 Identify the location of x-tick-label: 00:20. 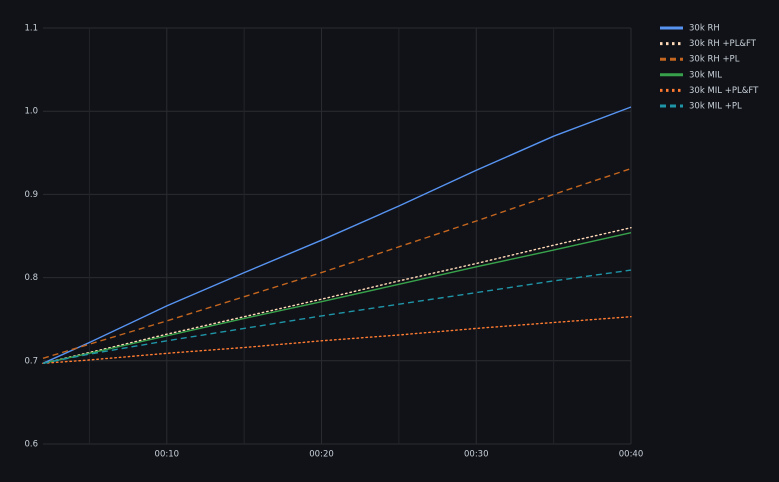
(321, 455).